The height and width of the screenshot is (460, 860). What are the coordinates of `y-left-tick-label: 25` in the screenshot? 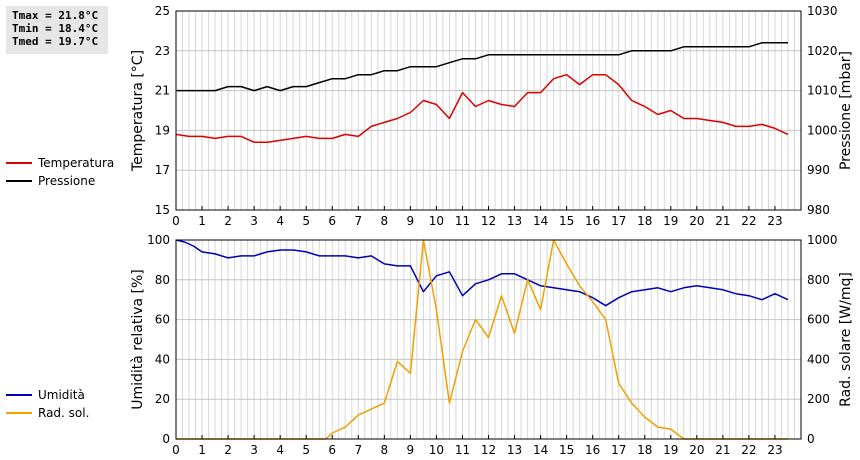 It's located at (162, 11).